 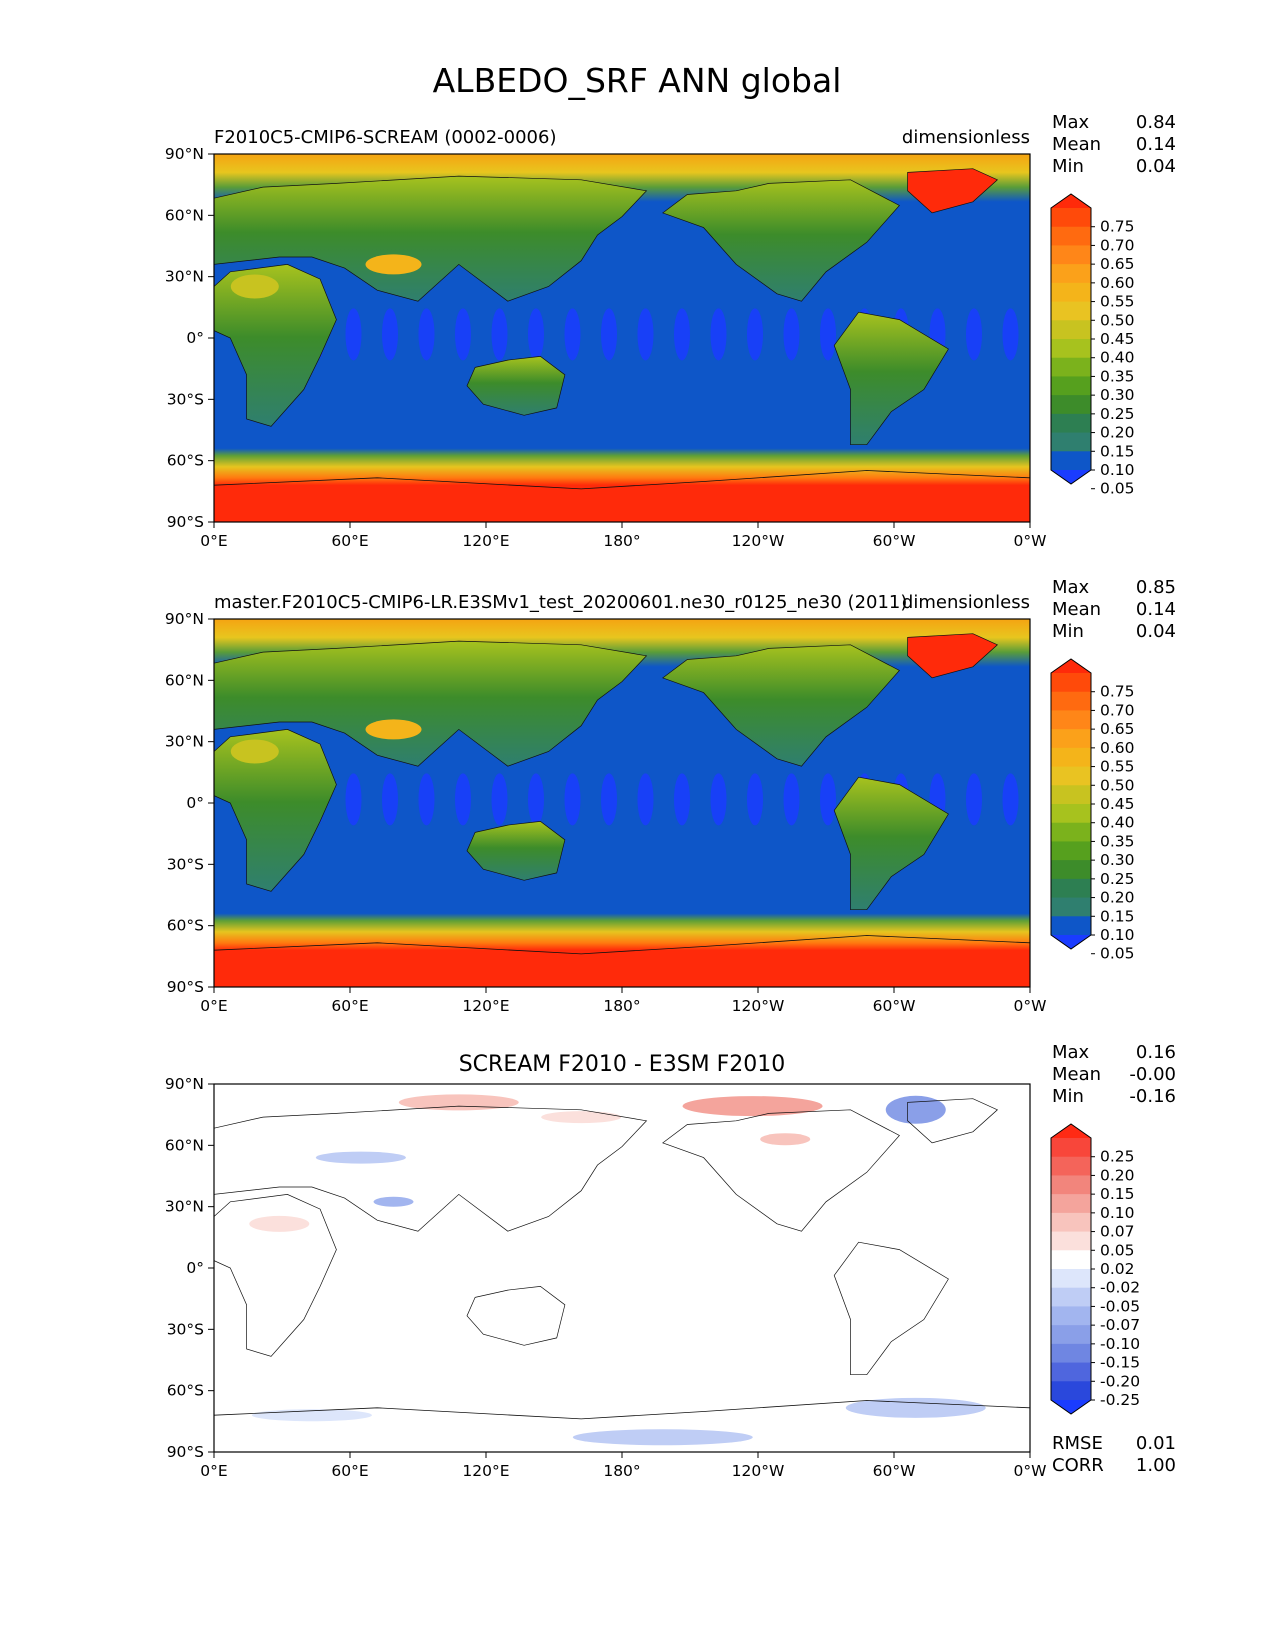 I want to click on stat-value: 0.16, so click(x=1156, y=1052).